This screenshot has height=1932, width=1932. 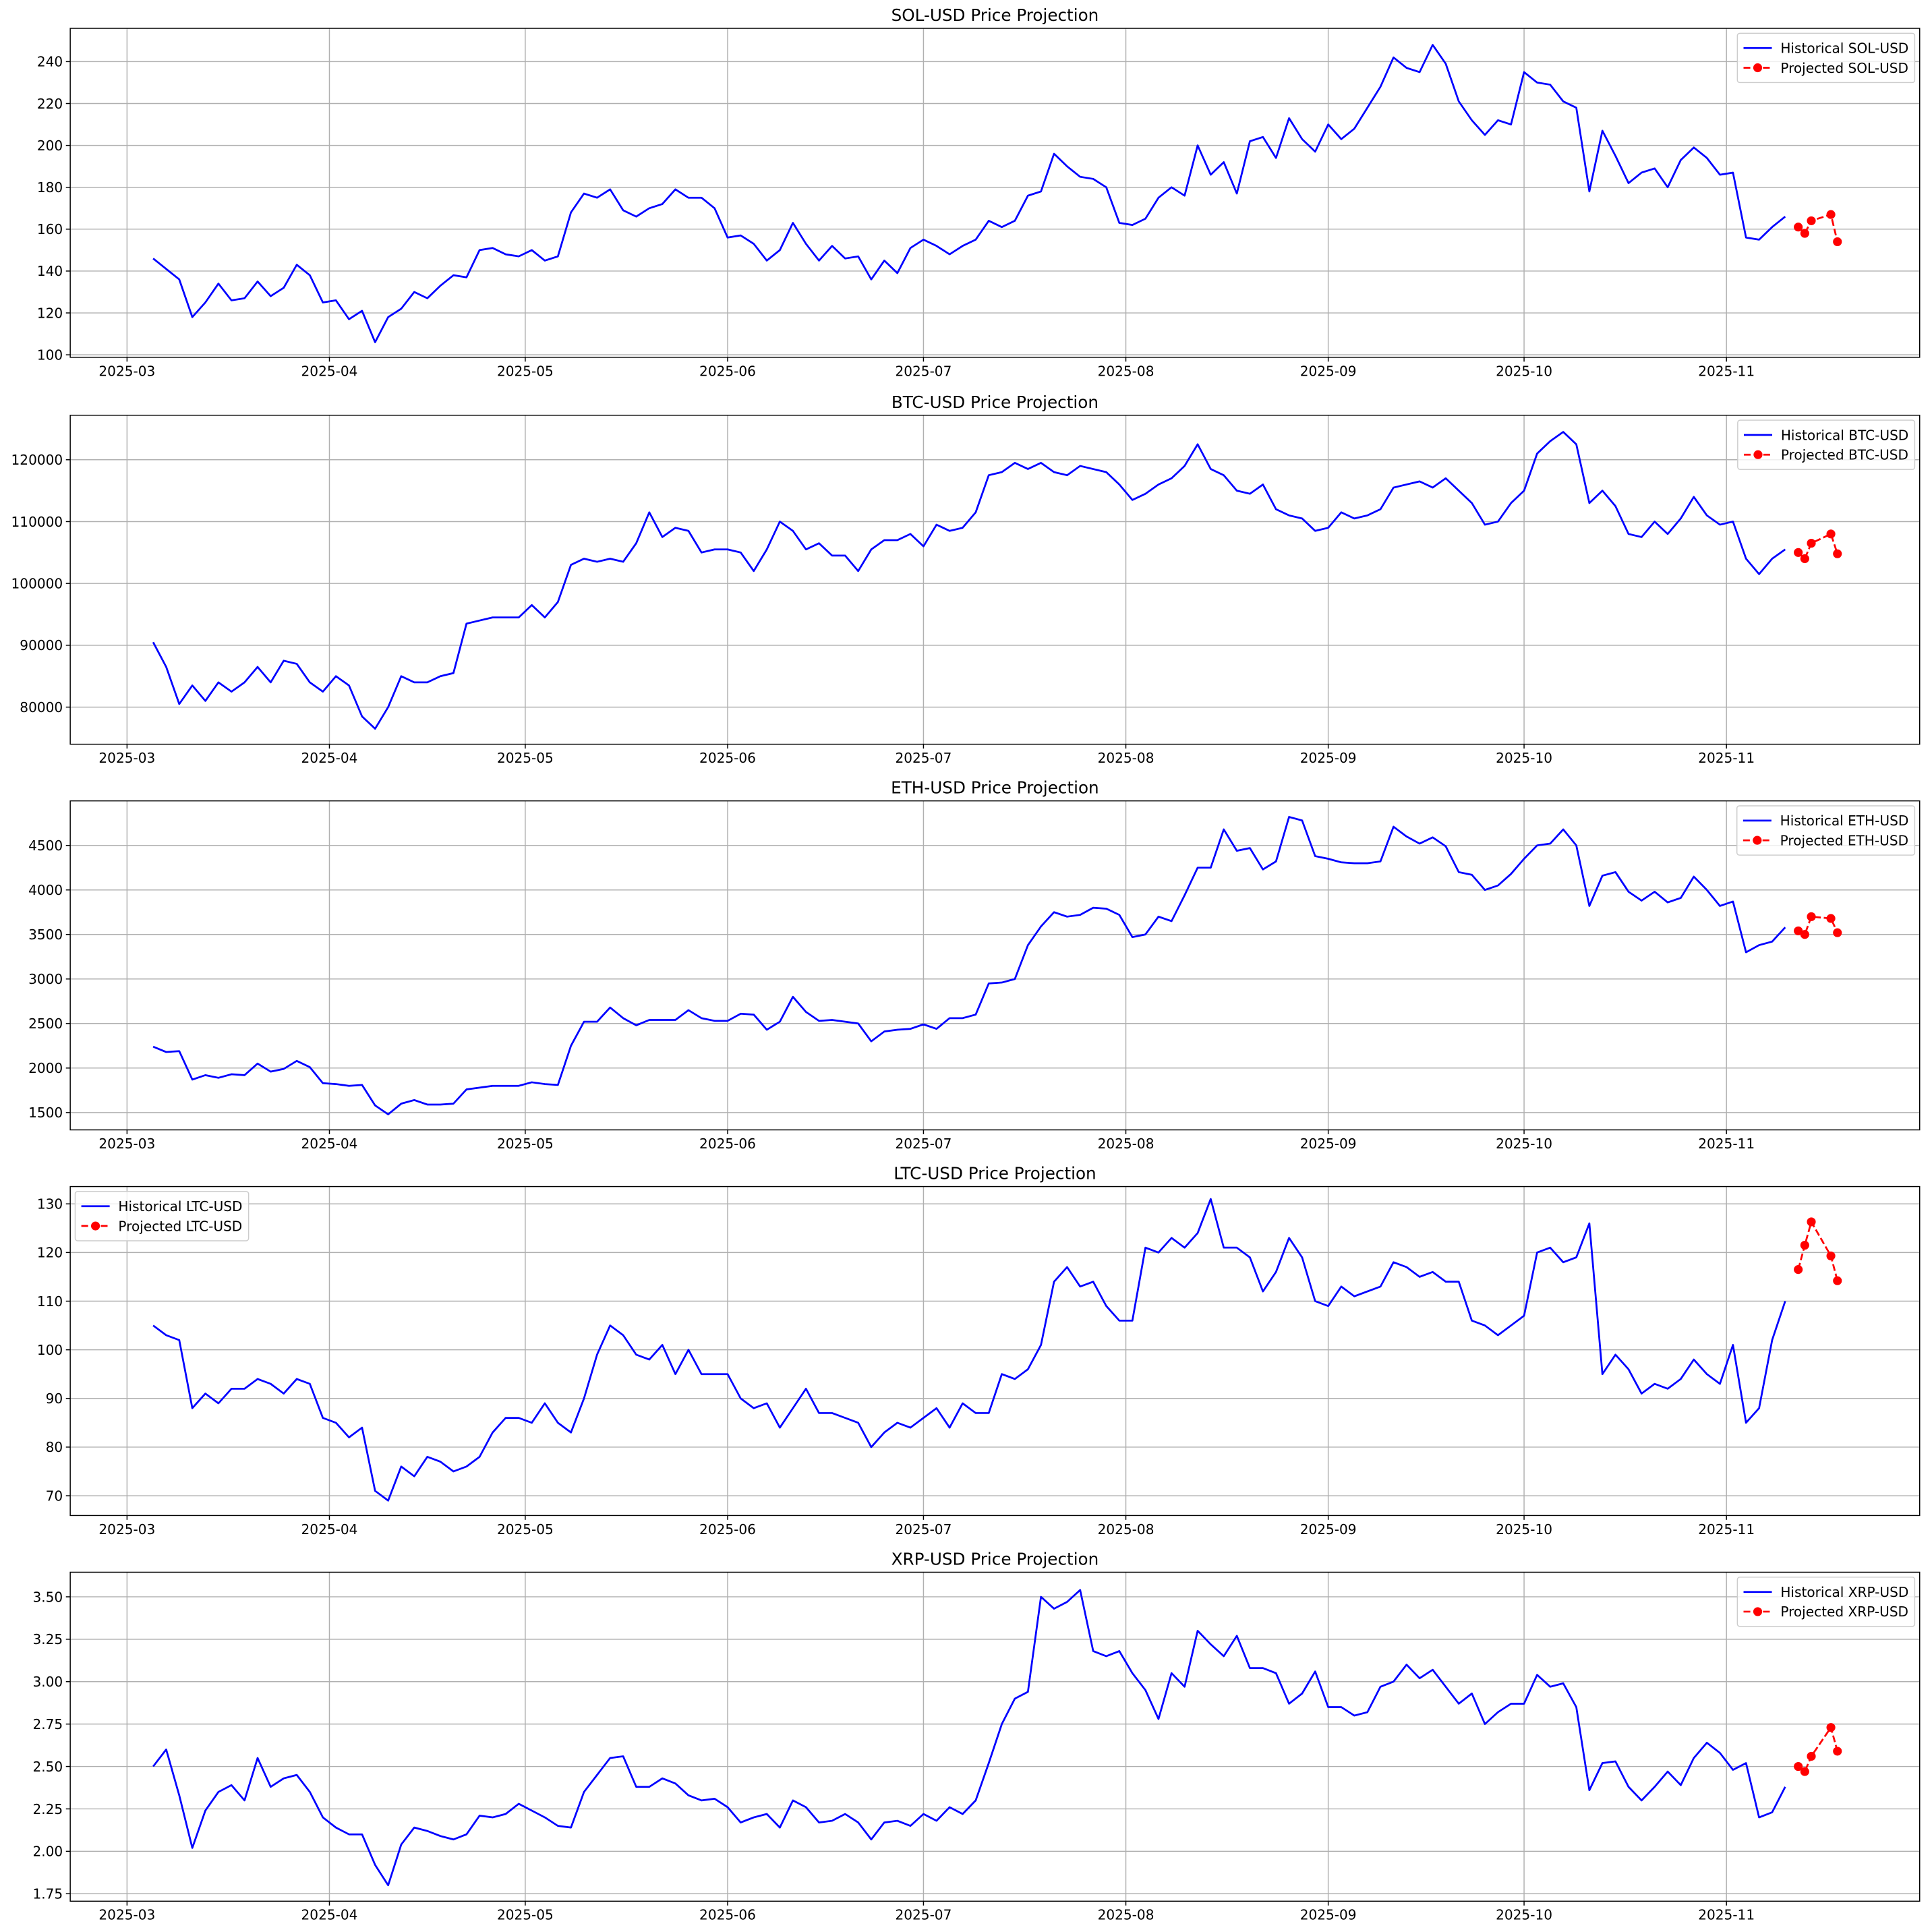 I want to click on legend: Historical ETH-USD Projected ETH-USD, so click(x=1826, y=830).